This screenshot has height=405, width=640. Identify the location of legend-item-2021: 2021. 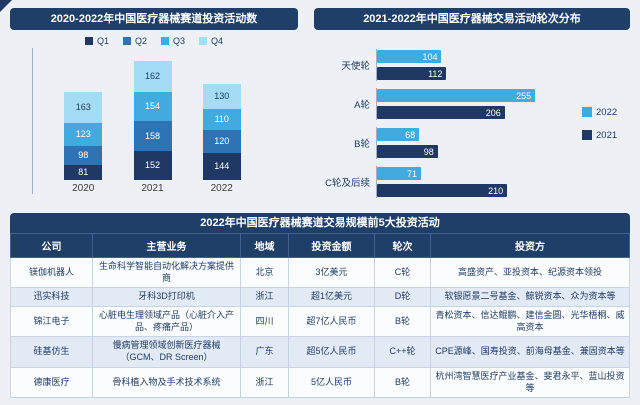
(606, 135).